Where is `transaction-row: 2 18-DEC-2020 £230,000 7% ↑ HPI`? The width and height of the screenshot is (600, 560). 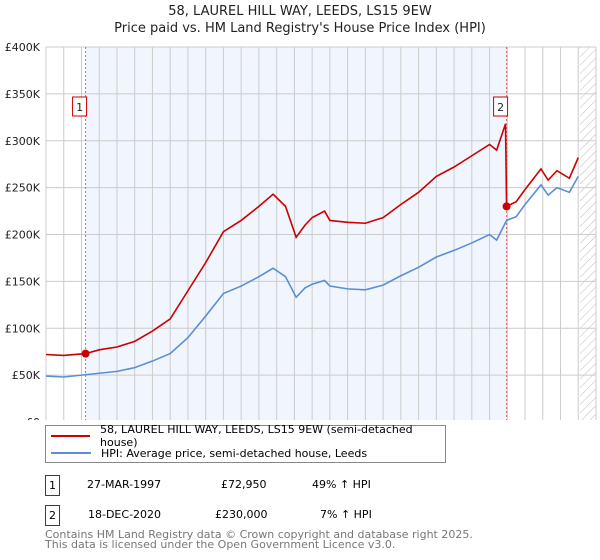 transaction-row: 2 18-DEC-2020 £230,000 7% ↑ HPI is located at coordinates (245, 515).